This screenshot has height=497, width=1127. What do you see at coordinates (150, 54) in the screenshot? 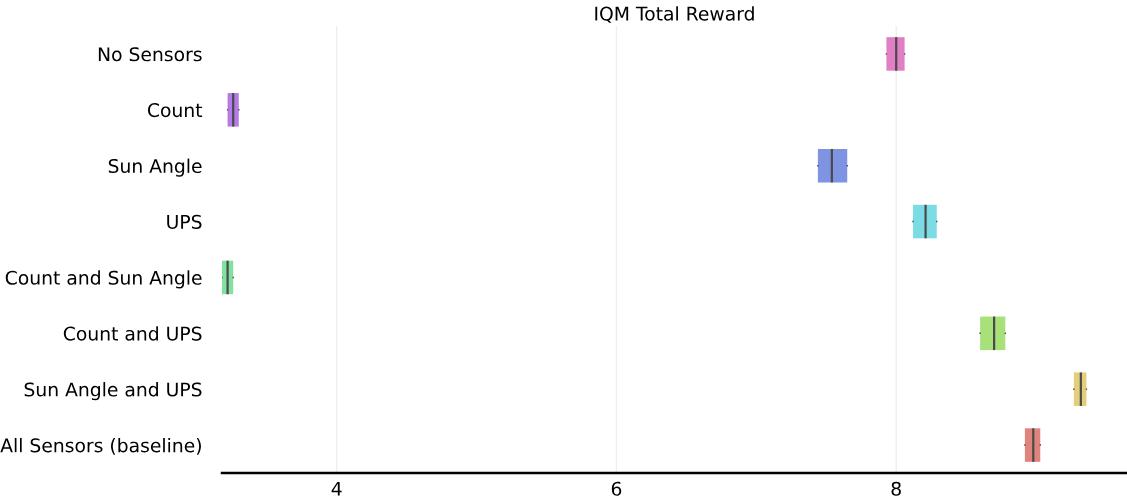
I see `y-tick-label: No Sensors` at bounding box center [150, 54].